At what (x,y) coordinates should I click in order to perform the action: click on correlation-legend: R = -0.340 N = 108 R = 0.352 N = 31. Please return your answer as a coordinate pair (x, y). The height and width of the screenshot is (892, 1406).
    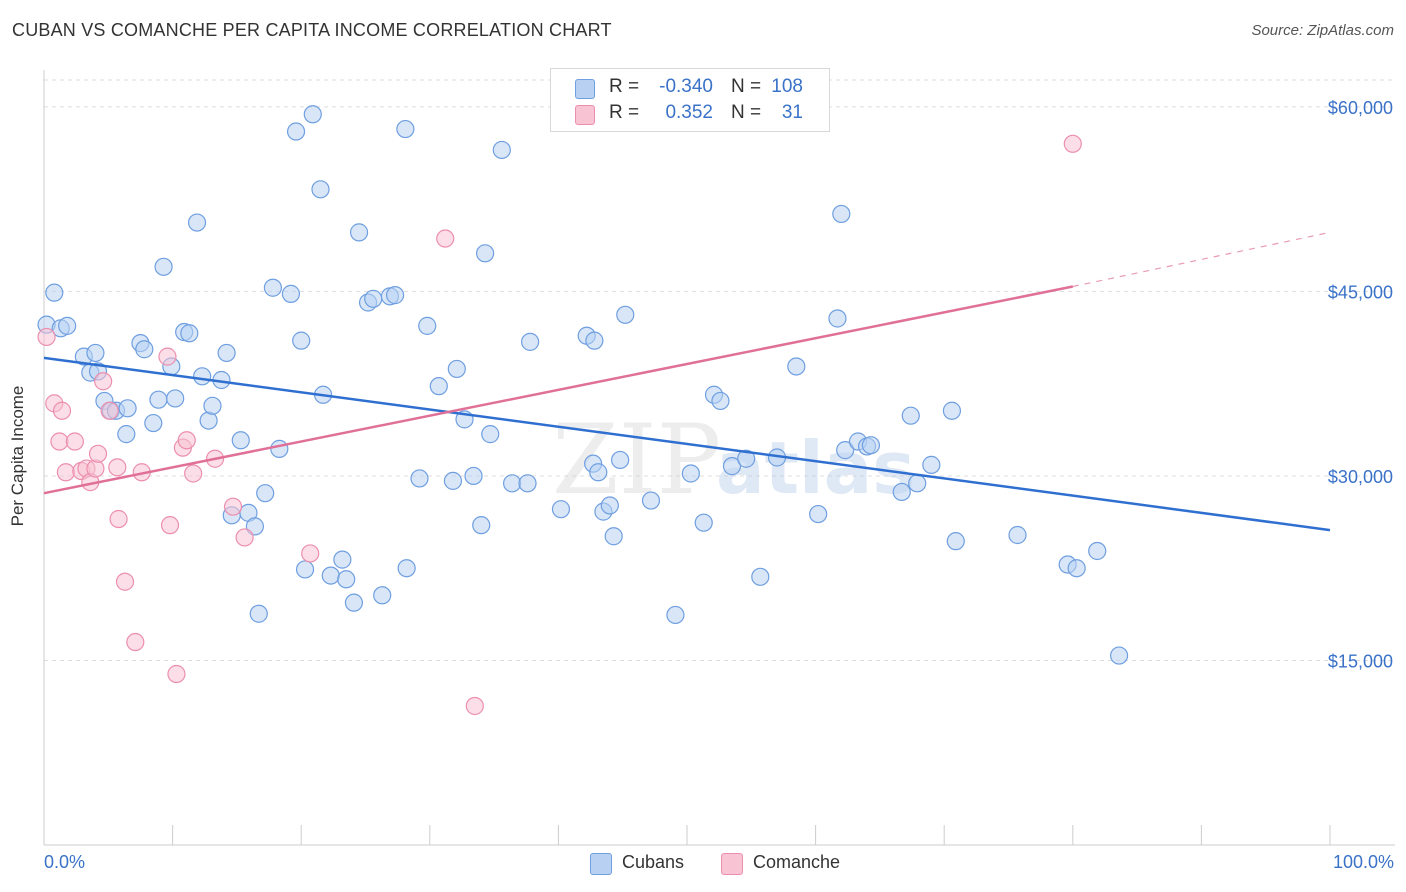
    Looking at the image, I should click on (690, 100).